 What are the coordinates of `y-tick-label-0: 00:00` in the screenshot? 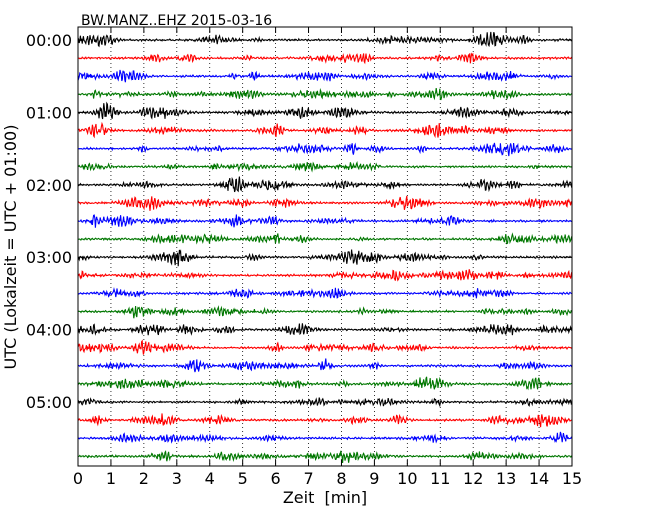 It's located at (49, 40).